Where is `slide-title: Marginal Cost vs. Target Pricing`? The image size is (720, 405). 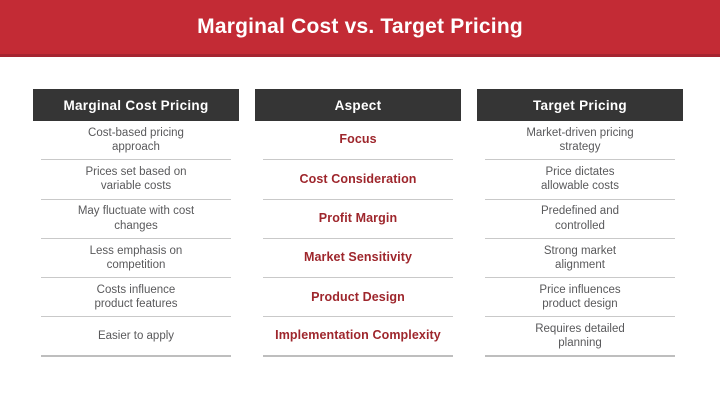 slide-title: Marginal Cost vs. Target Pricing is located at coordinates (360, 26).